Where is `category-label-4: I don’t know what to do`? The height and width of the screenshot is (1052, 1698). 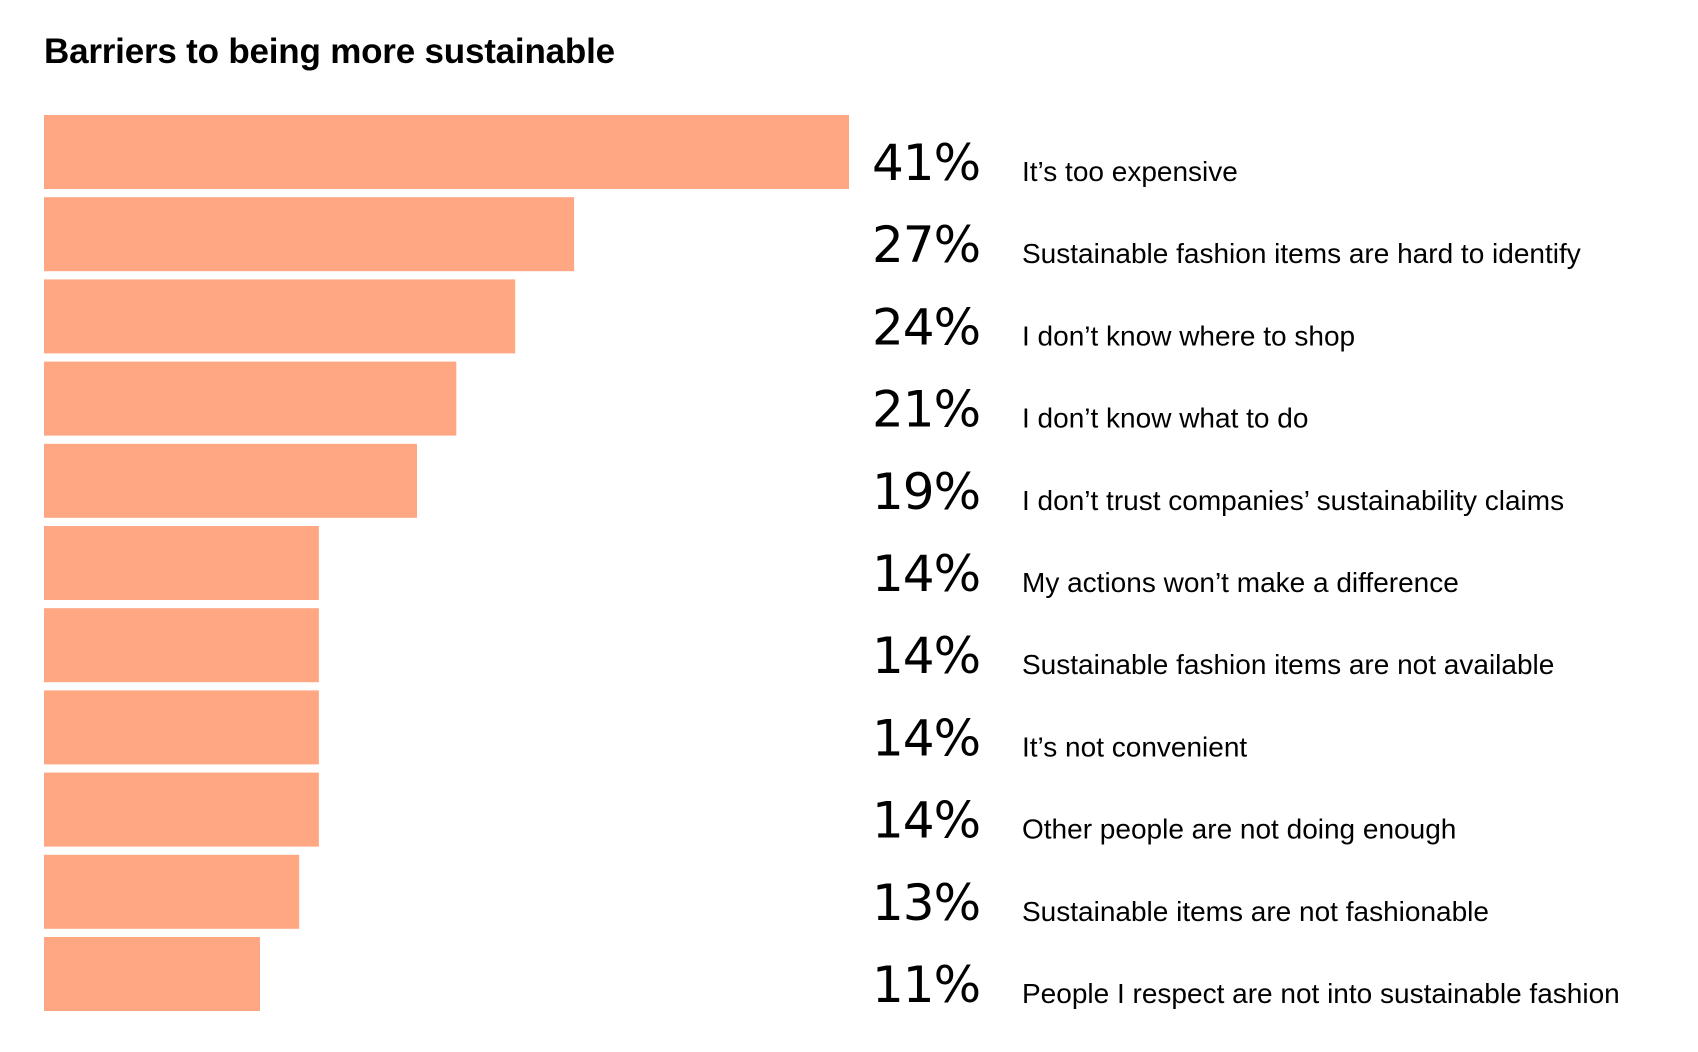
category-label-4: I don’t know what to do is located at coordinates (1165, 418).